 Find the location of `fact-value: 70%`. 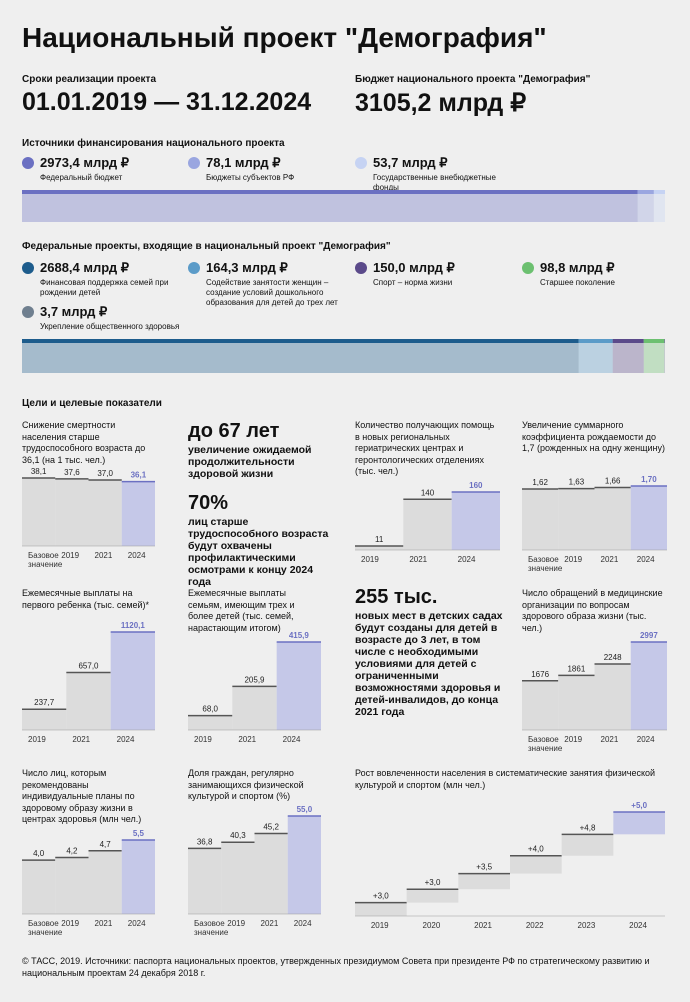

fact-value: 70% is located at coordinates (208, 503).